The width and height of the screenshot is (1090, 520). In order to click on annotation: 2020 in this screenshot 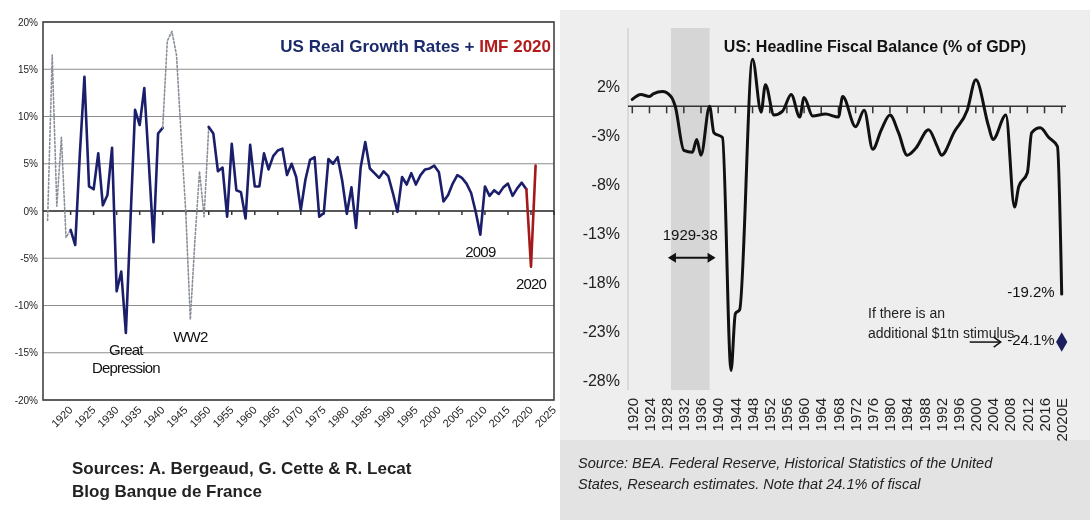, I will do `click(531, 283)`.